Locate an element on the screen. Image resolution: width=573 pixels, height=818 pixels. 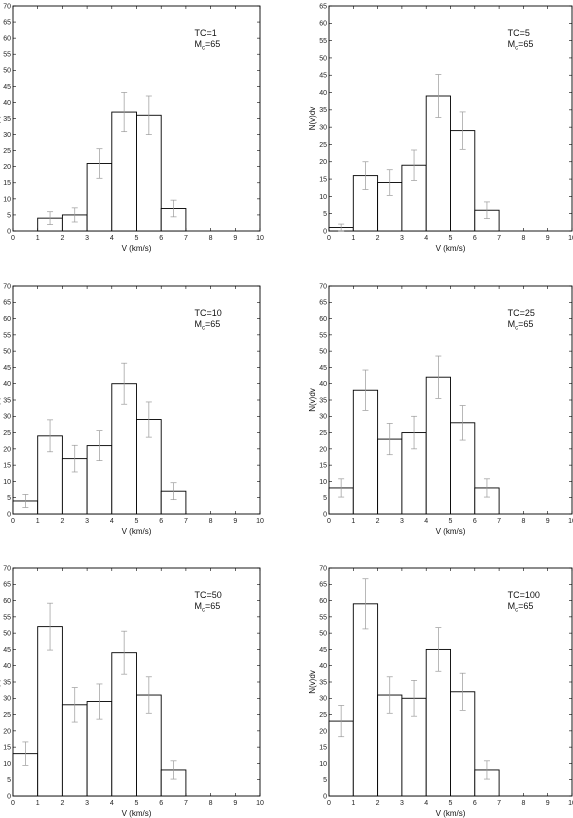
tc-annotation: TC=25 is located at coordinates (521, 313).